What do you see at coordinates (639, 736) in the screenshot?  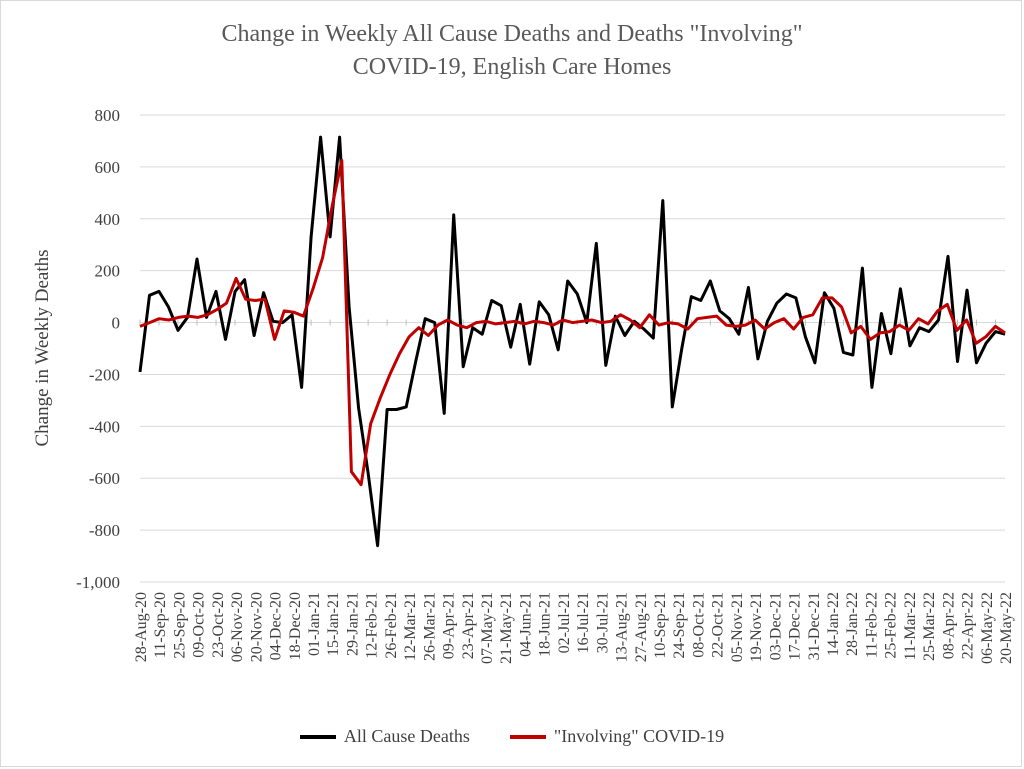 I see `legend-label-covid: "Involving" COVID-19` at bounding box center [639, 736].